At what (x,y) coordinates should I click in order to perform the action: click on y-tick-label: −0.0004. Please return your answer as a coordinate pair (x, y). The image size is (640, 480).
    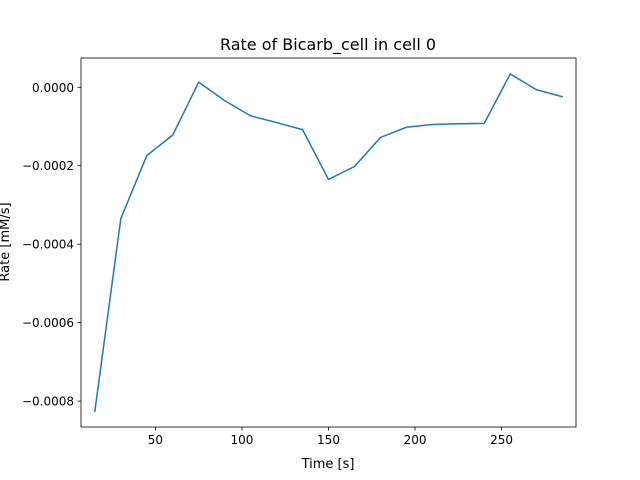
    Looking at the image, I should click on (48, 245).